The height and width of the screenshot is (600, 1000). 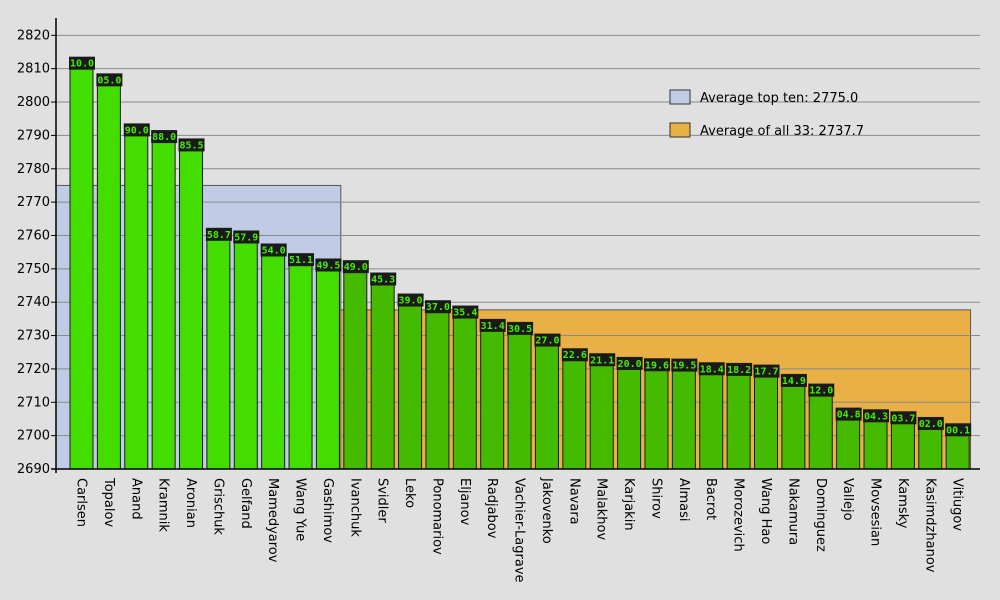 I want to click on x-tick-label: Nakamura, so click(x=792, y=511).